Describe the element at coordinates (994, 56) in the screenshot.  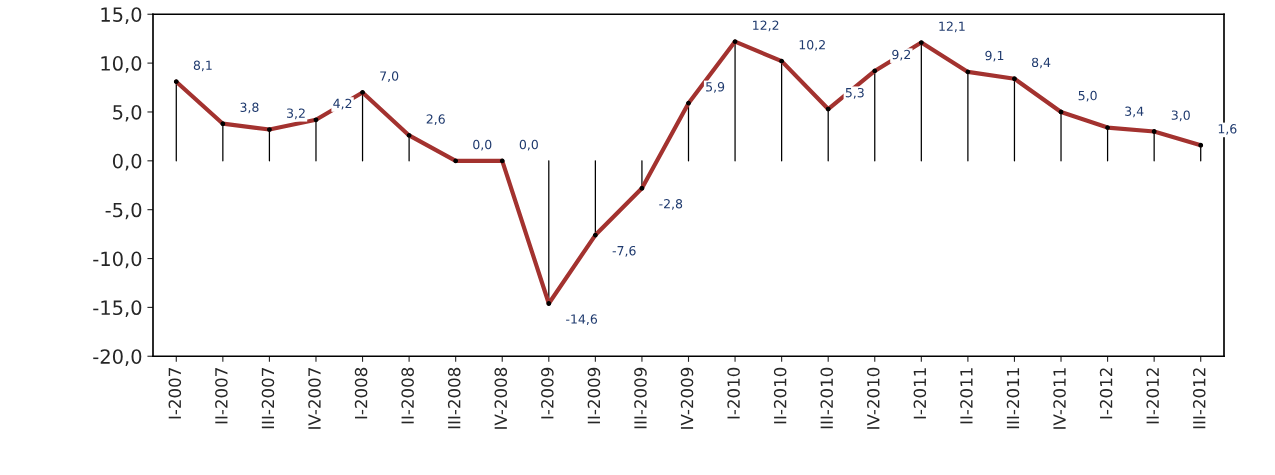
I see `data-label: 9,1` at that location.